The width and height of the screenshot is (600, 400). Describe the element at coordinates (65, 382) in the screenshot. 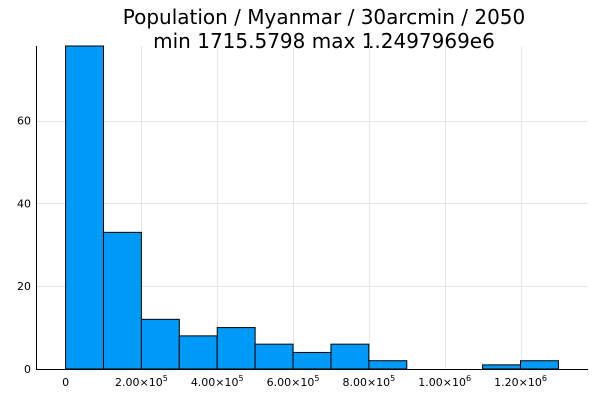

I see `x-tick-label: 0` at that location.